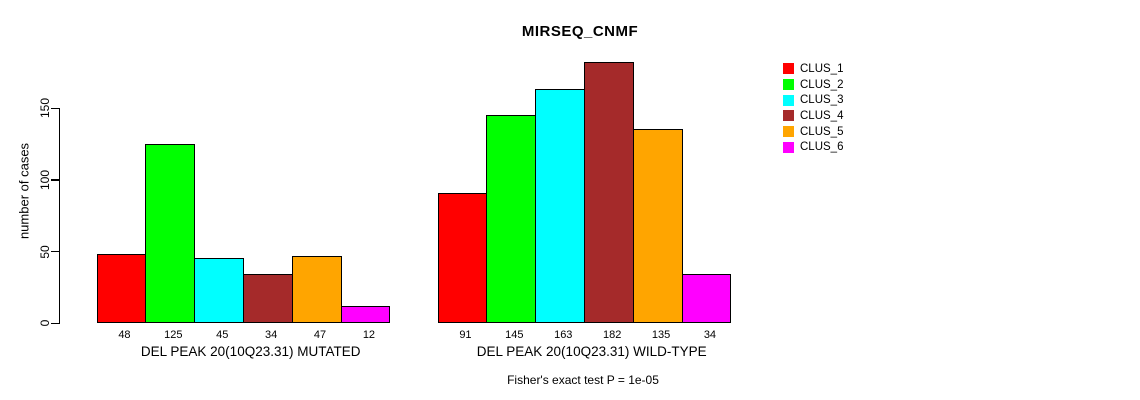  I want to click on bar-value-label: 125, so click(173, 335).